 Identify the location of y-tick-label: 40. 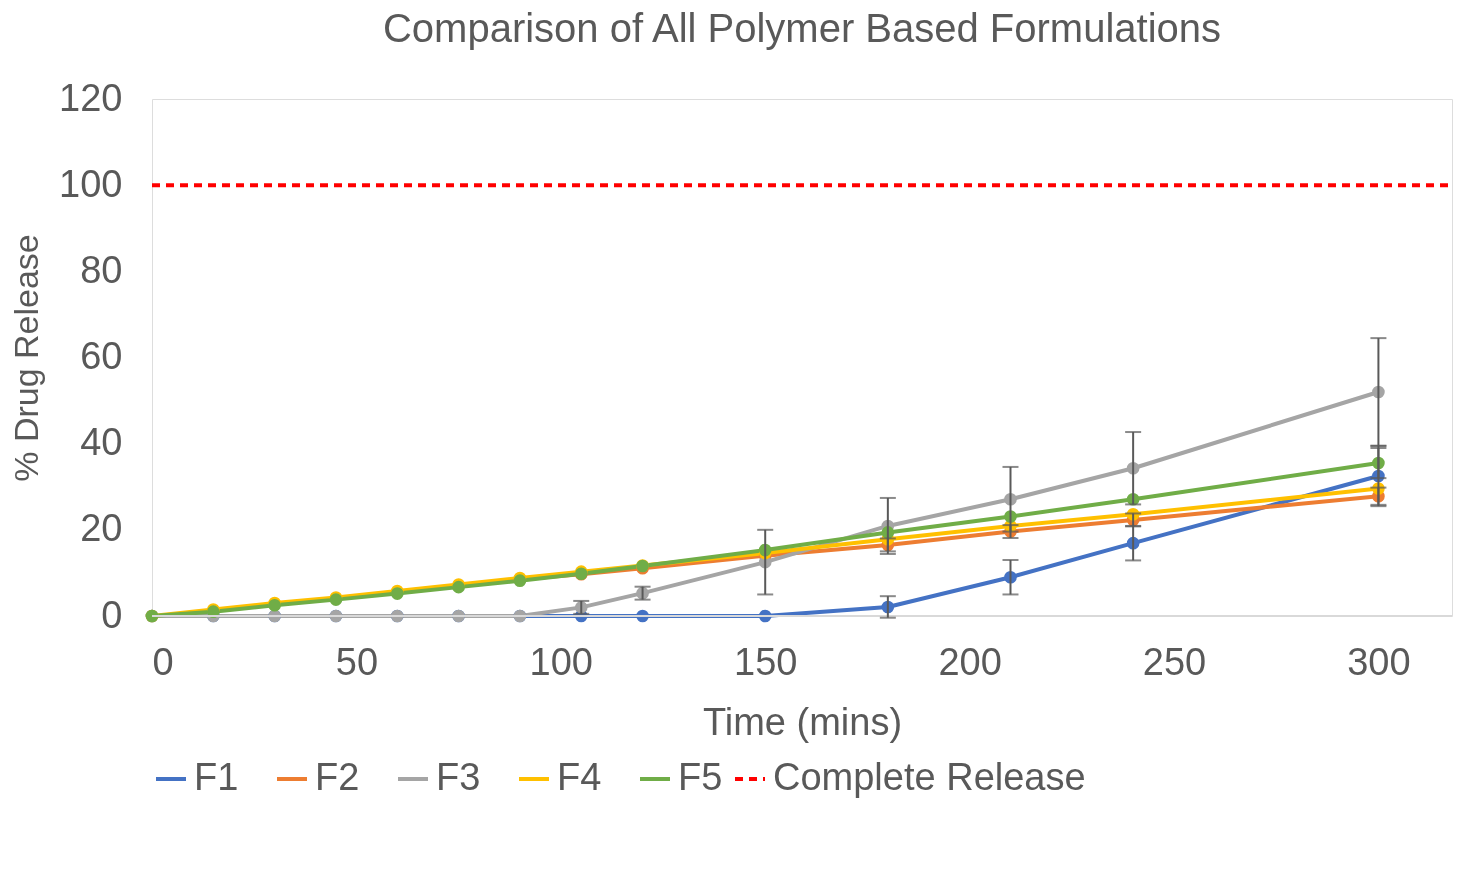
(101, 442).